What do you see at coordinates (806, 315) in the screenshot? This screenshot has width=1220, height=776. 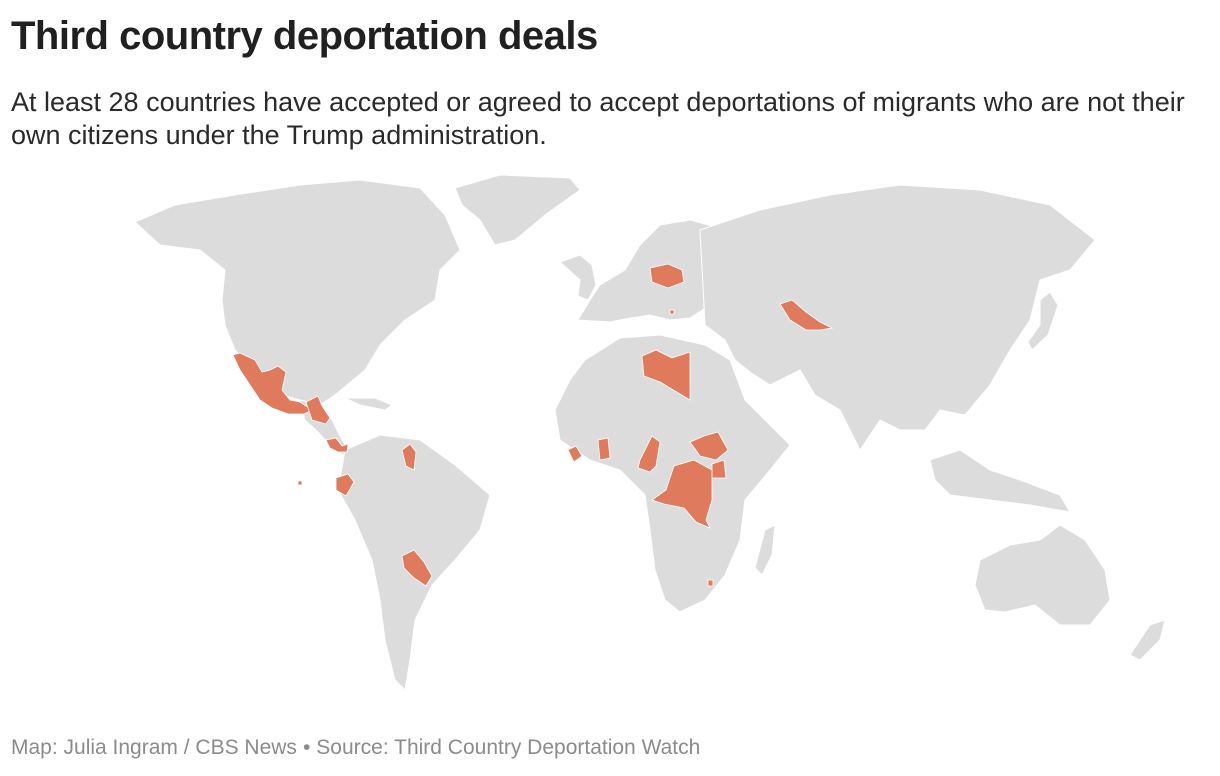 I see `country-uzbekistan` at bounding box center [806, 315].